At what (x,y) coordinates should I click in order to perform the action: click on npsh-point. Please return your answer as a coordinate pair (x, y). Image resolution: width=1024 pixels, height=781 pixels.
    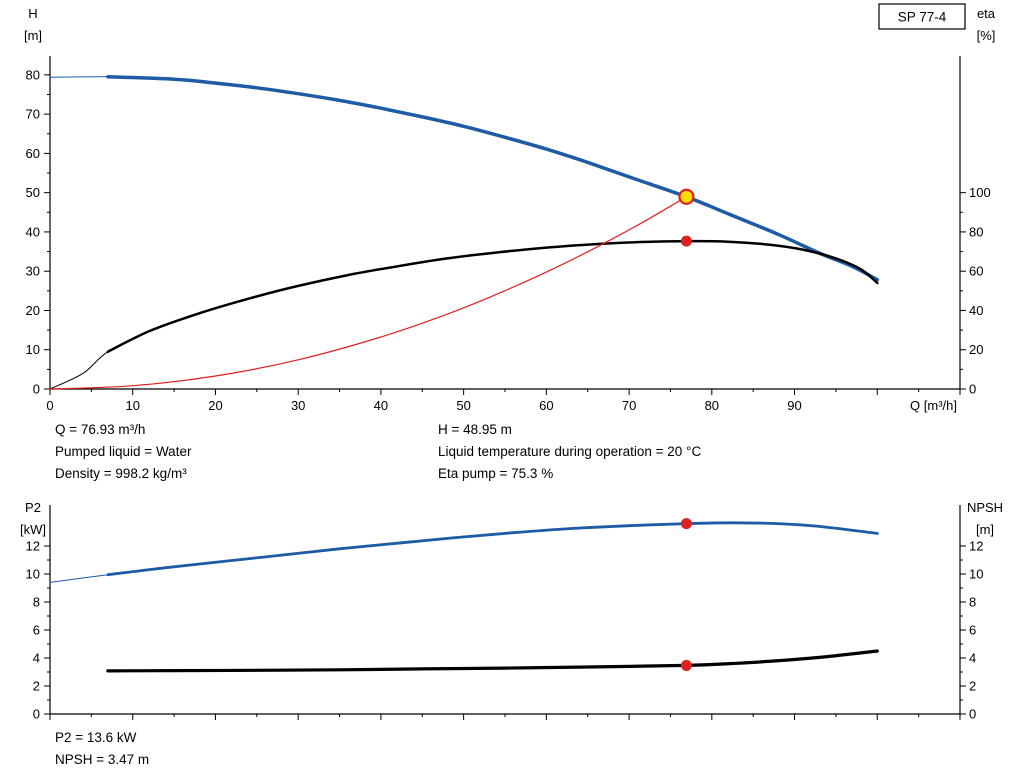
    Looking at the image, I should click on (686, 665).